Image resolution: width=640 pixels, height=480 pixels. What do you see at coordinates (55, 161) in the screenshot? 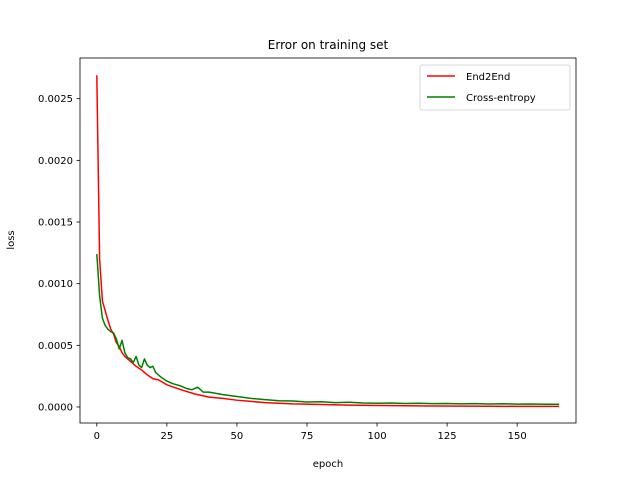
I see `y-tick-label: 0.0020` at bounding box center [55, 161].